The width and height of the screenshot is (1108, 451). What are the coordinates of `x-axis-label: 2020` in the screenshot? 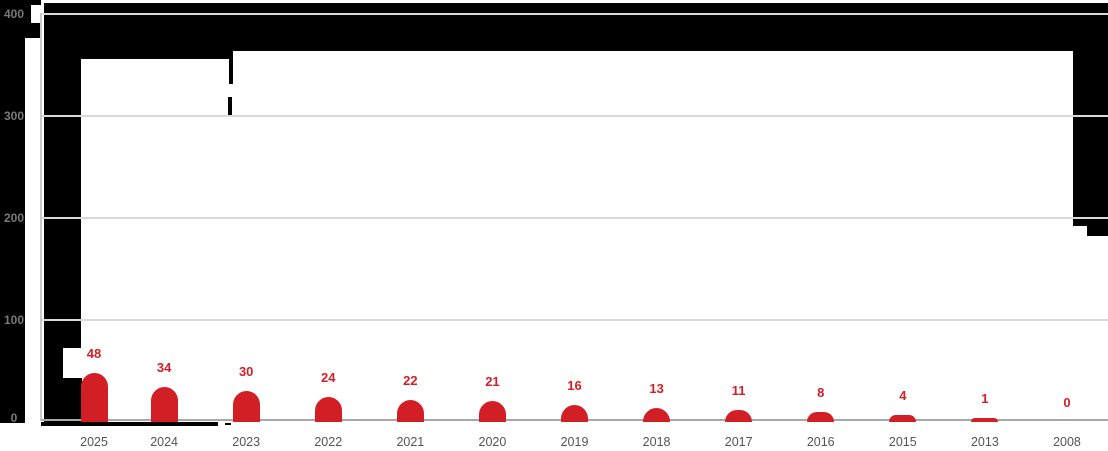 It's located at (492, 442).